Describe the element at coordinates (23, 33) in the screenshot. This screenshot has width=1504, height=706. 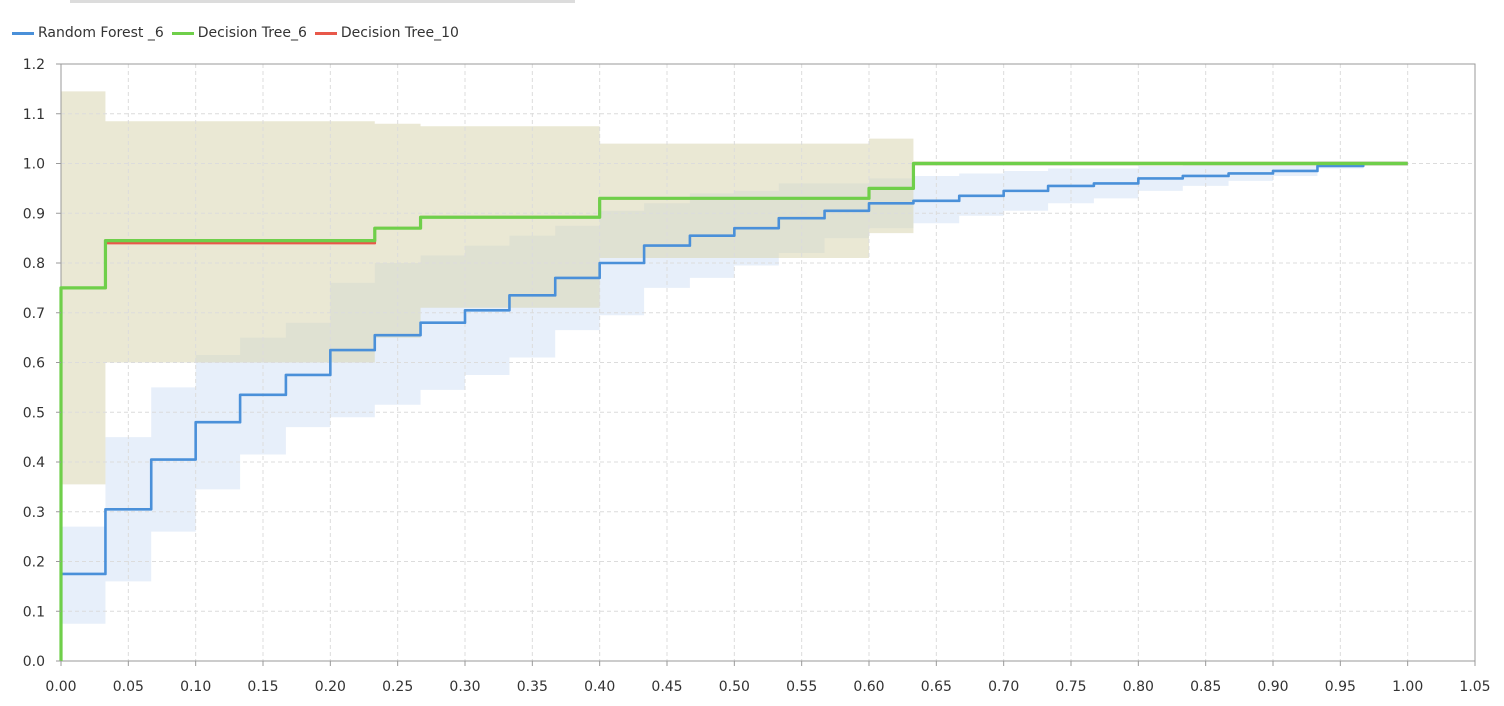
I see `legend-swatch-random-forest` at that location.